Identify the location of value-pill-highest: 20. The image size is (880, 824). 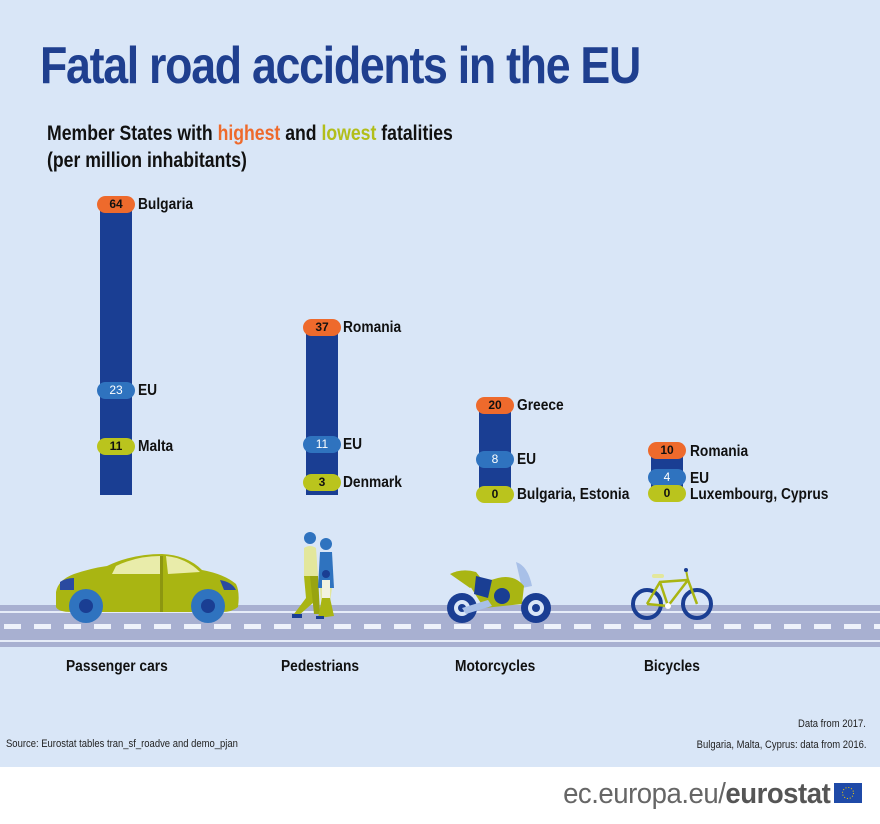
(495, 405).